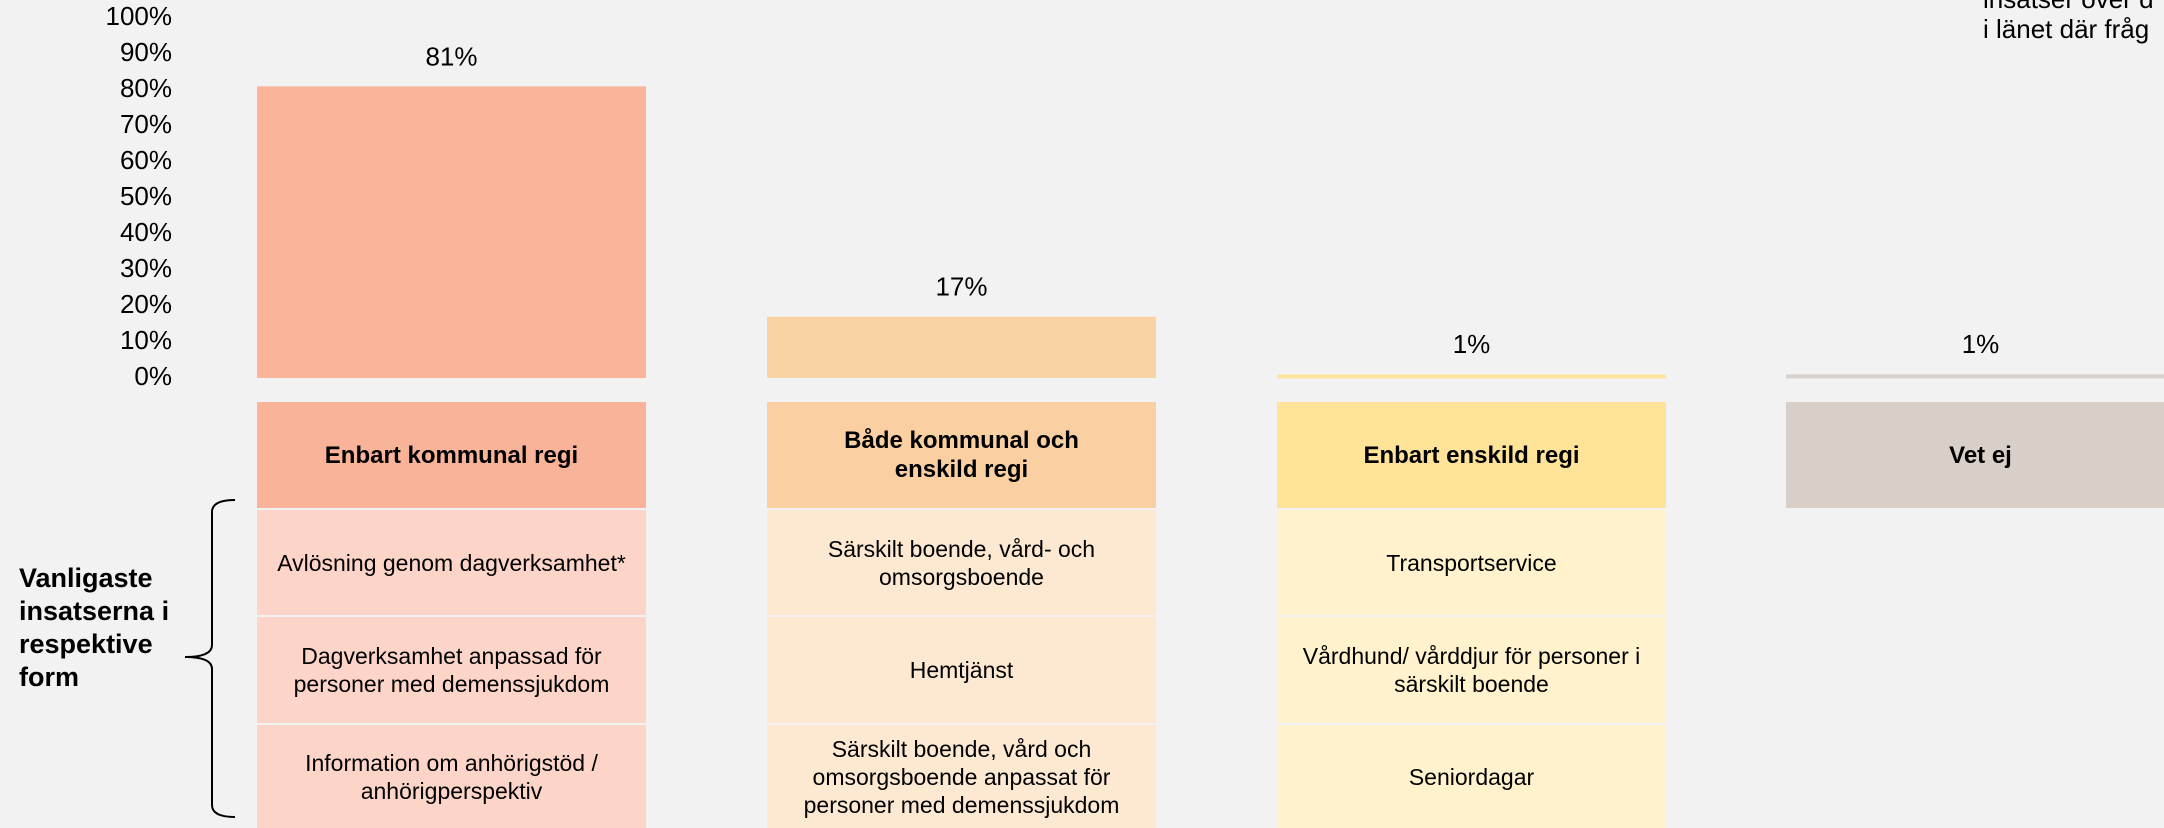 This screenshot has height=828, width=2164. Describe the element at coordinates (2066, 29) in the screenshot. I see `note-line: i länet där fråg` at that location.